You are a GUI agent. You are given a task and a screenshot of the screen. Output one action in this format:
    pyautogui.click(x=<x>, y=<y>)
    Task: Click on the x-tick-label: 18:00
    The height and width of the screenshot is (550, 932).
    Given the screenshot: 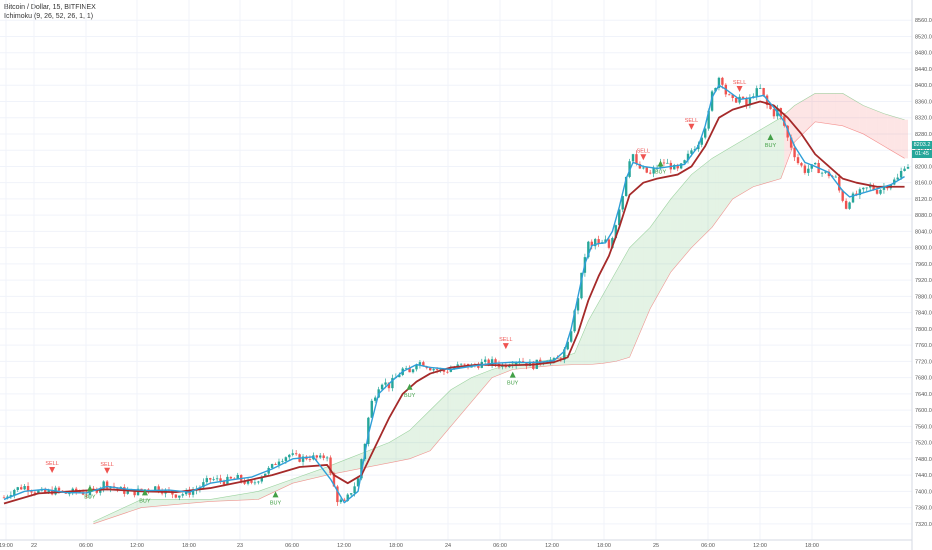 What is the action you would take?
    pyautogui.click(x=604, y=546)
    